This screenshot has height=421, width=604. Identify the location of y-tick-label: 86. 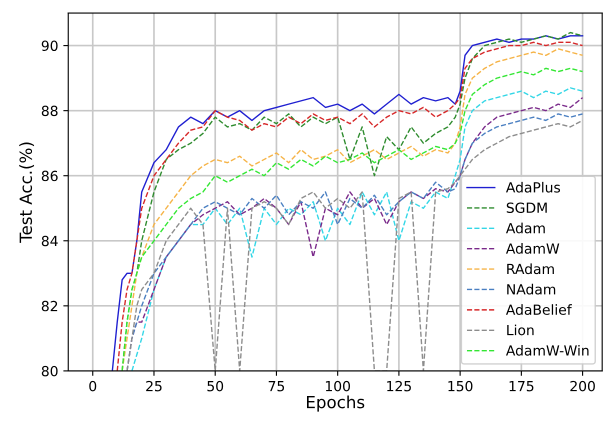
(50, 176).